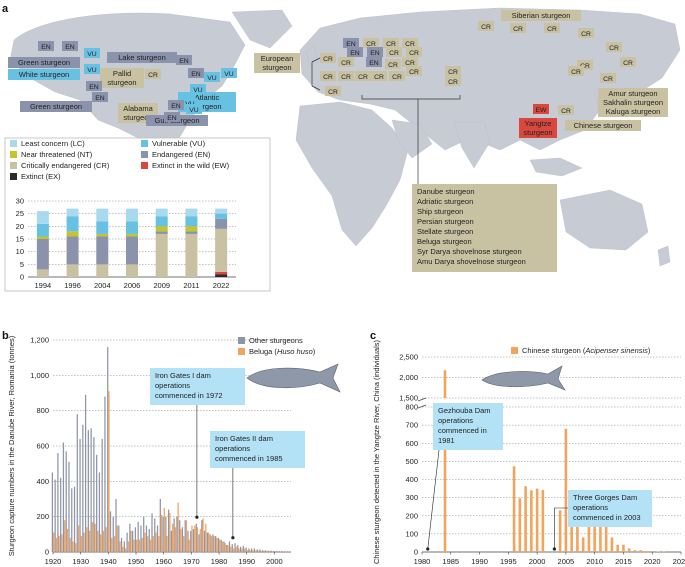 Image resolution: width=685 pixels, height=567 pixels. What do you see at coordinates (652, 561) in the screenshot?
I see `x-tick-label: 2020` at bounding box center [652, 561].